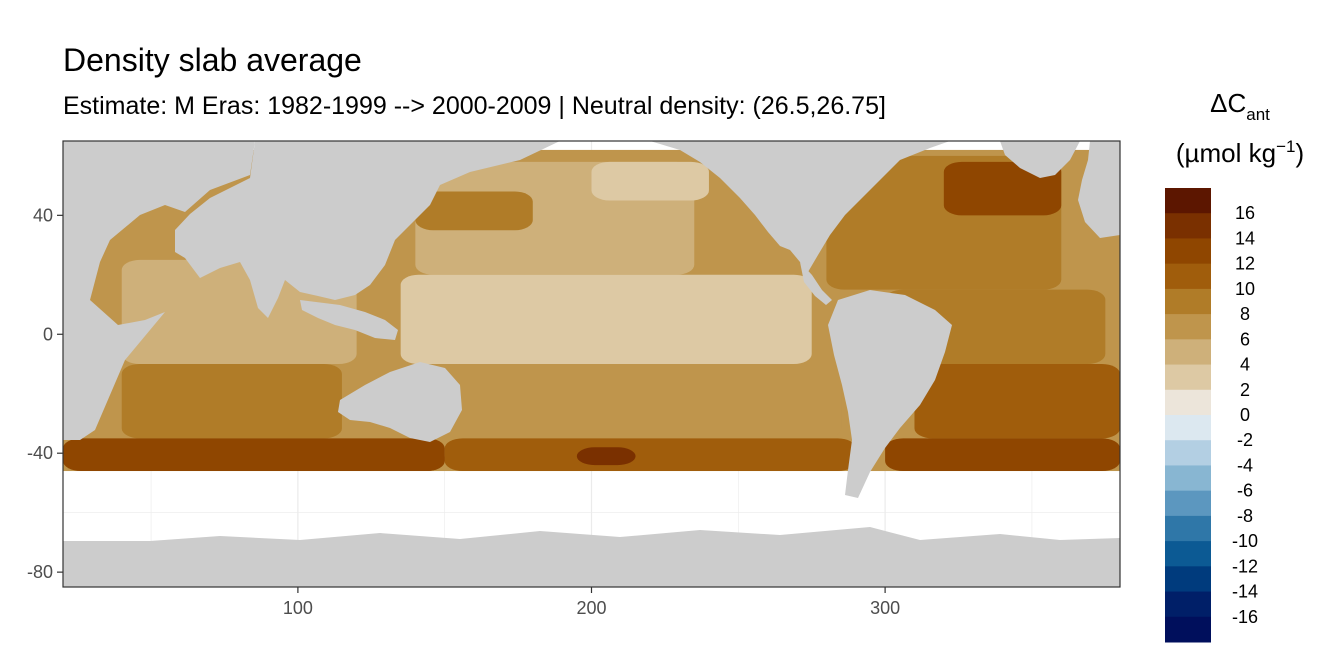 The height and width of the screenshot is (672, 1344). Describe the element at coordinates (1245, 213) in the screenshot. I see `legend-label: 16` at that location.